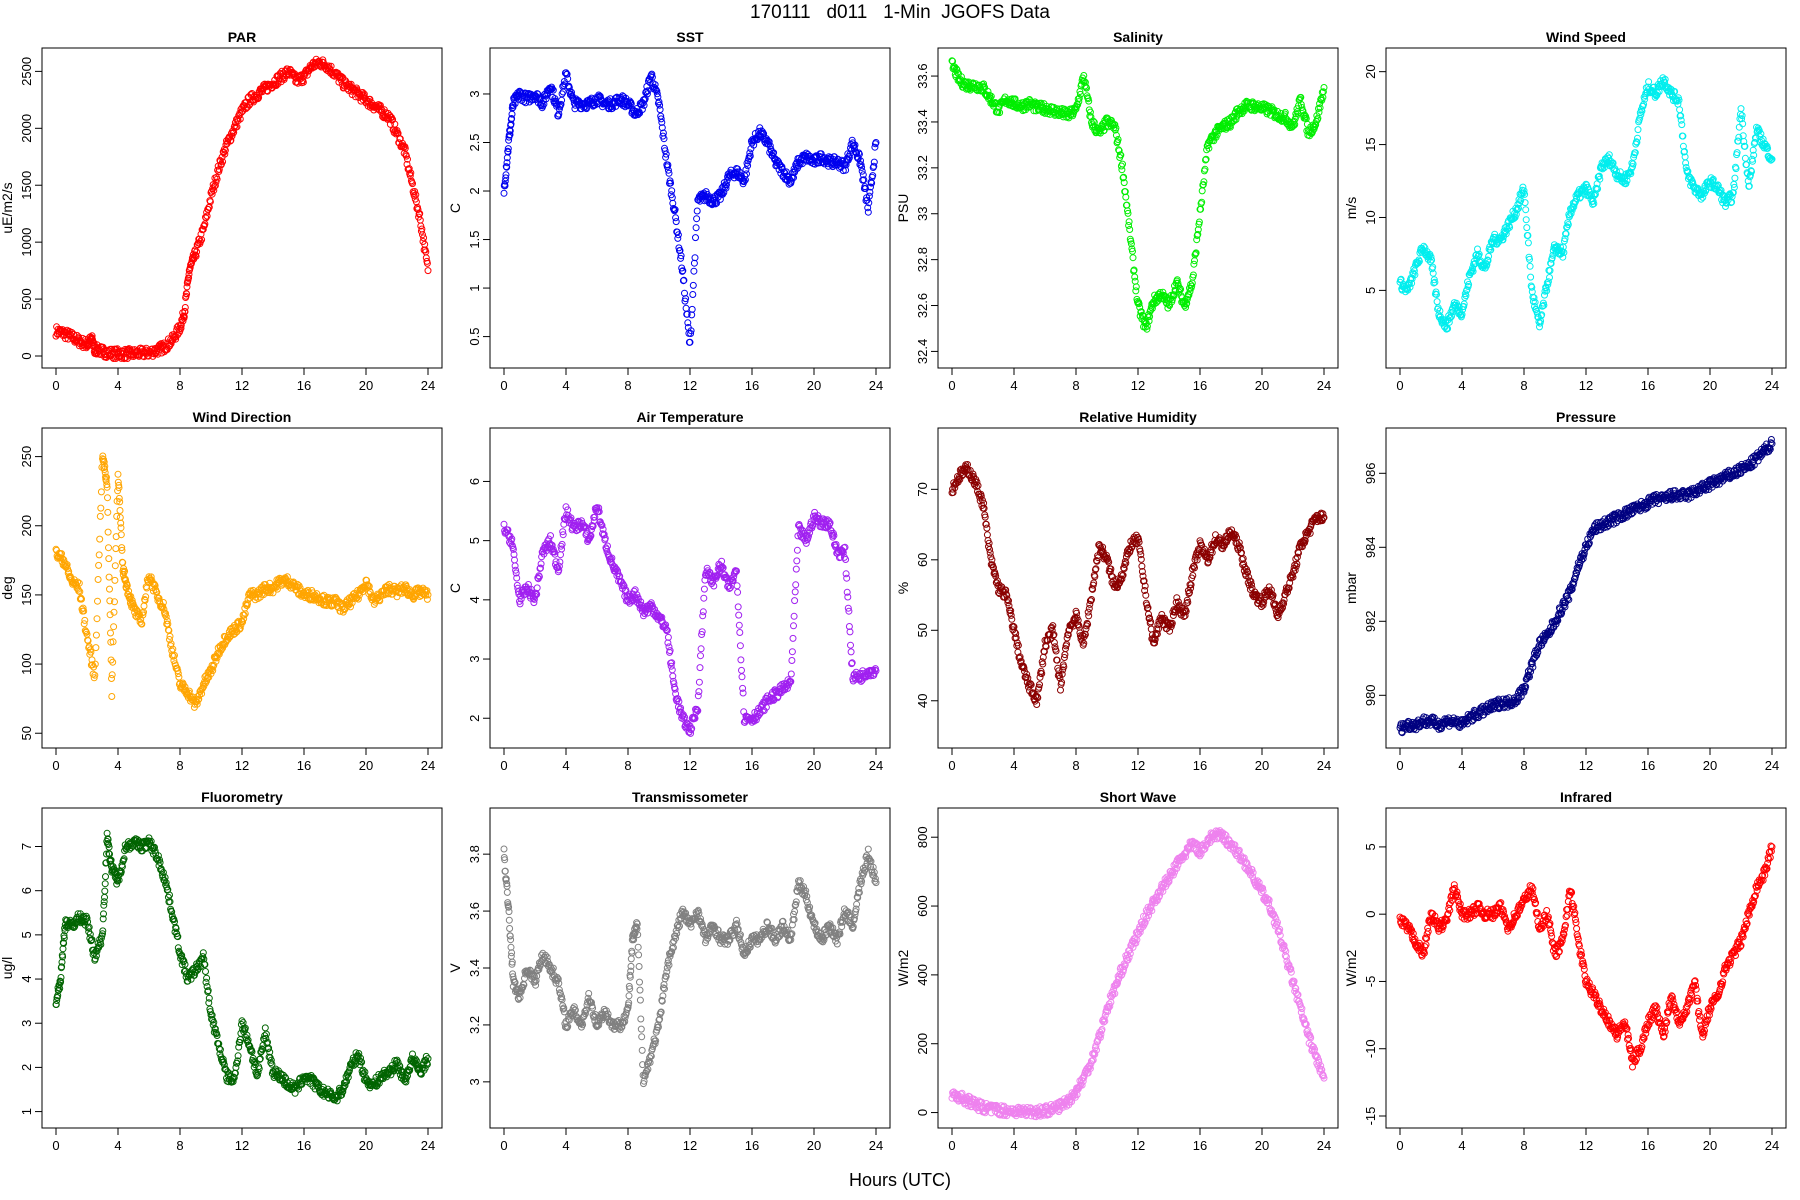  Describe the element at coordinates (900, 12) in the screenshot. I see `page-title: 170111 d011 1-Min JGOFS Data` at that location.